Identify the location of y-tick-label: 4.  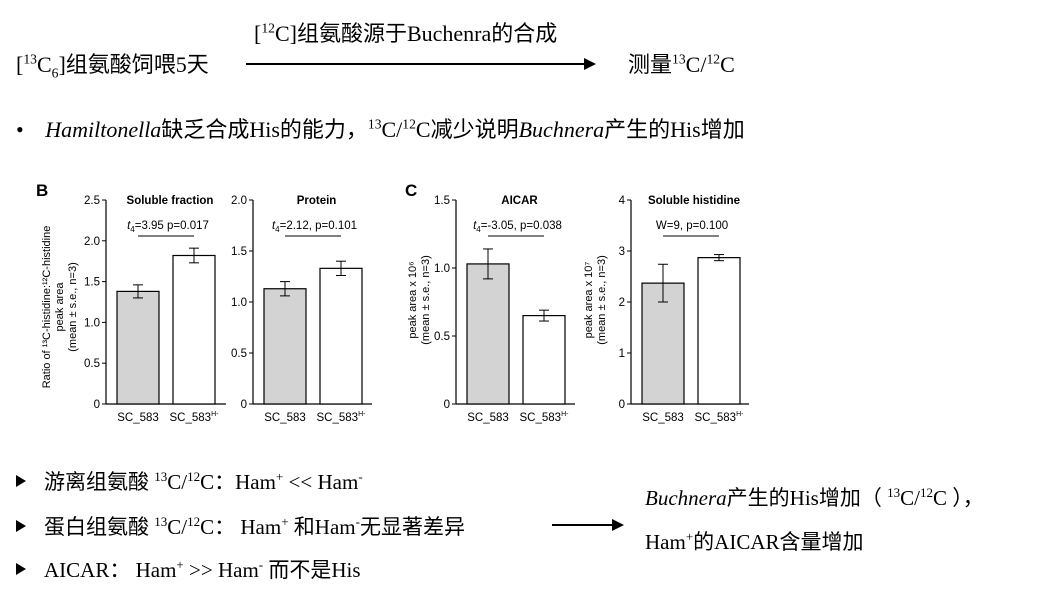
(622, 201).